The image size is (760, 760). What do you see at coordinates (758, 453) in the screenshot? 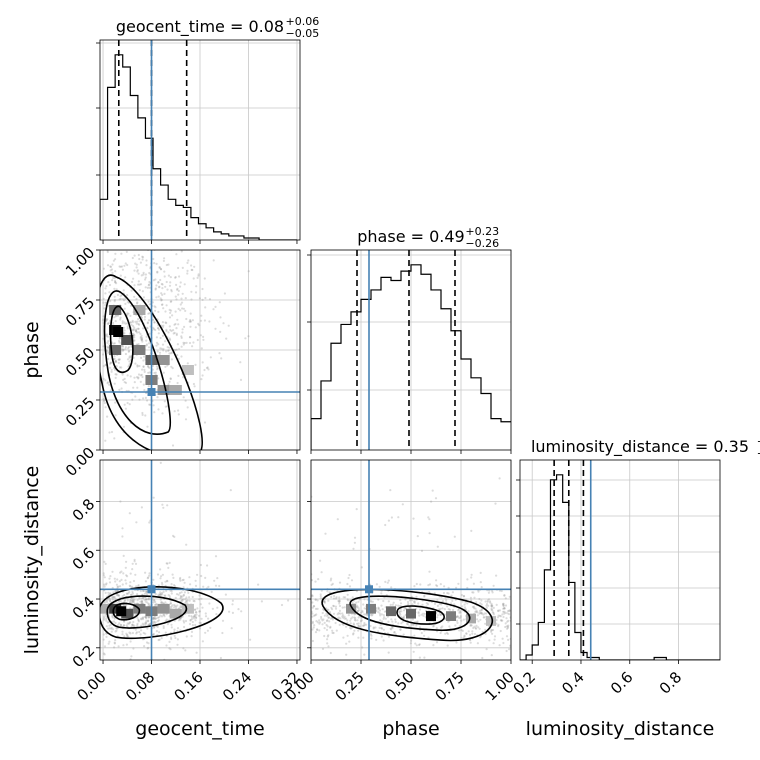
I see `title-minus-error: −0.06` at bounding box center [758, 453].